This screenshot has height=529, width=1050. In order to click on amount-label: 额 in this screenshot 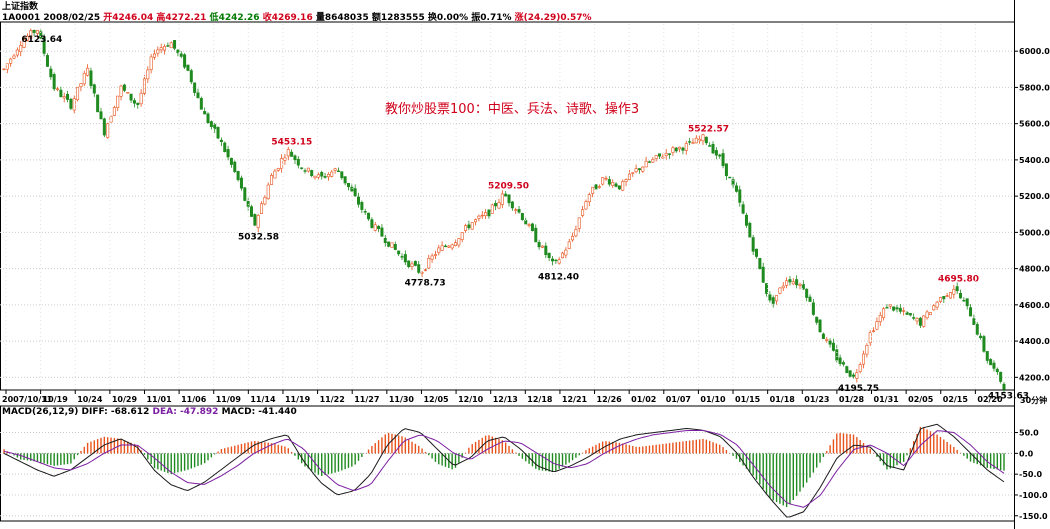, I will do `click(376, 18)`.